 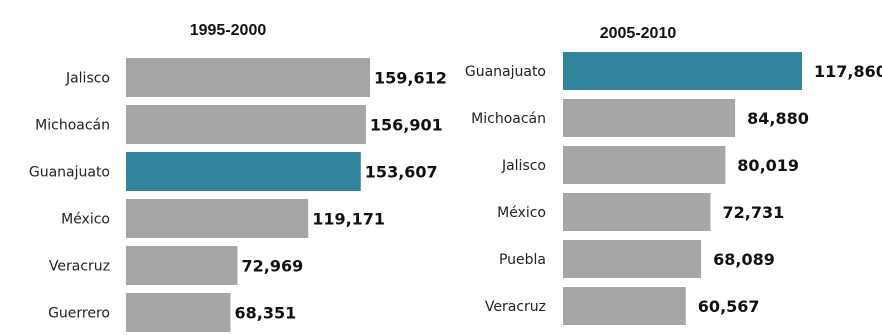 I want to click on value-label-guanajuato: 153,607, so click(x=401, y=172).